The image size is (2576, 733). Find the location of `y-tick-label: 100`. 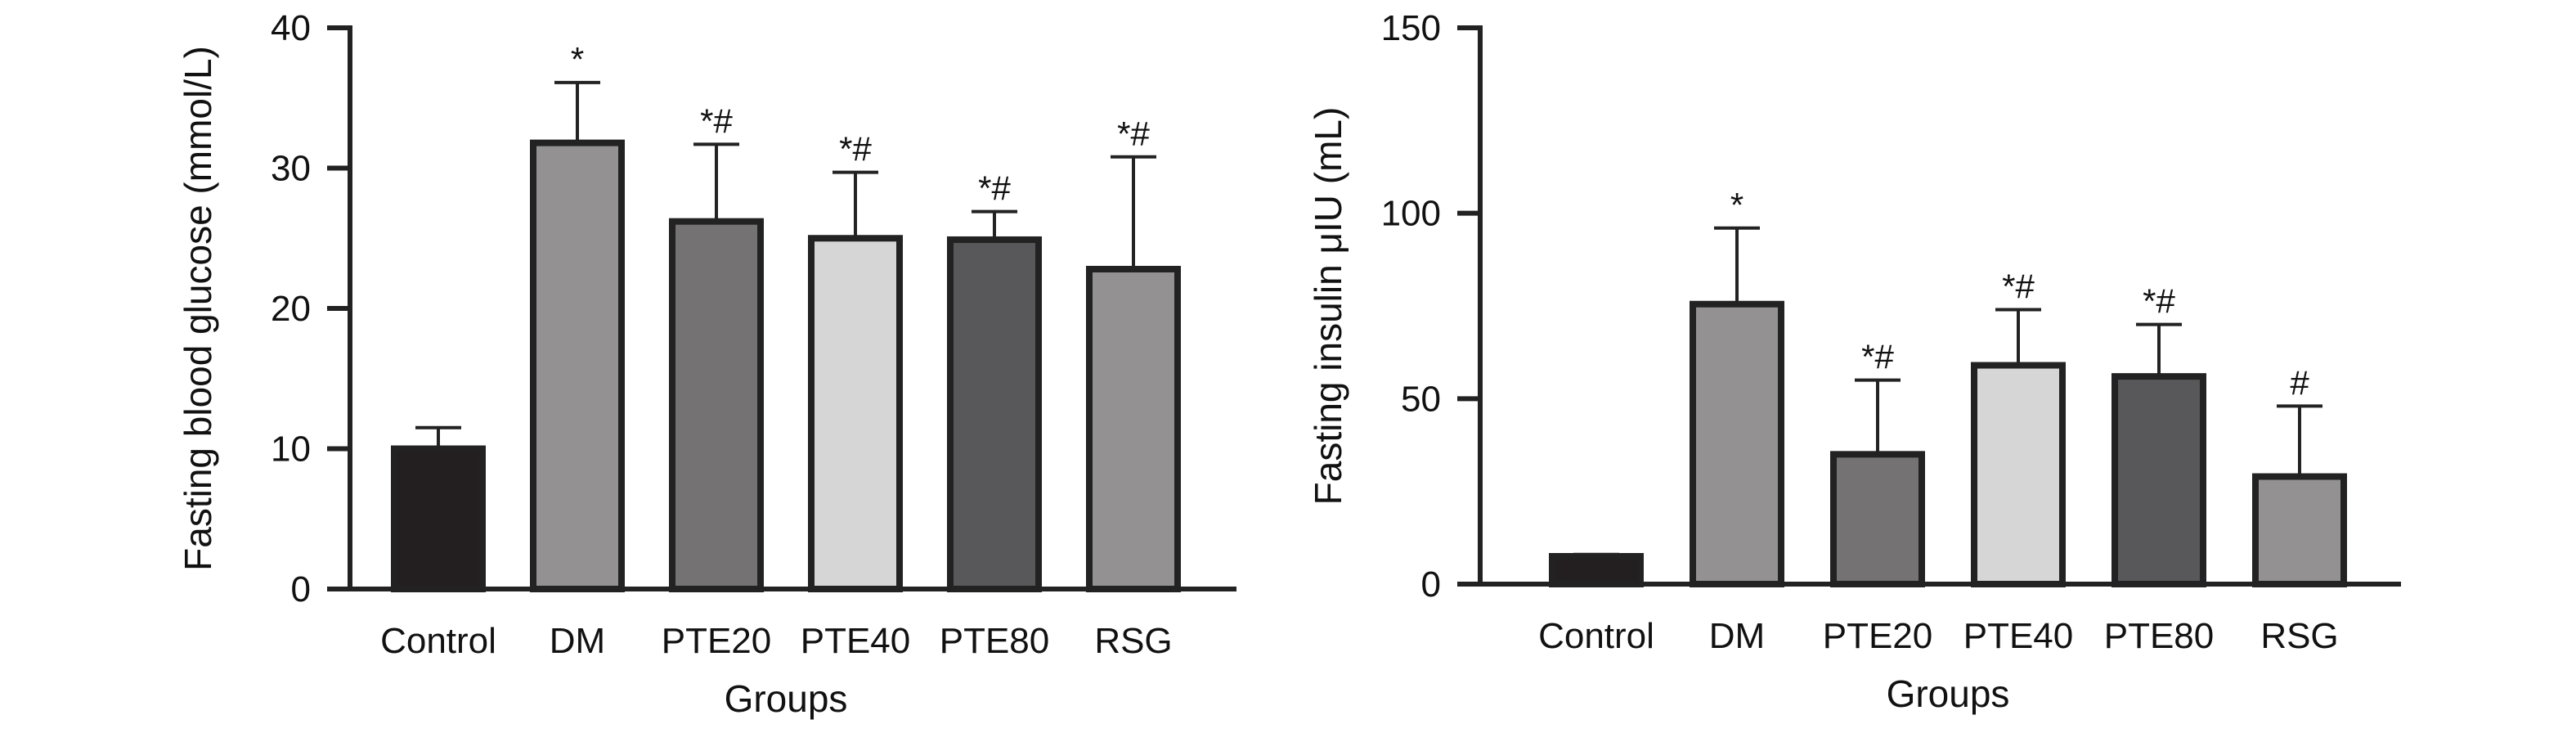

y-tick-label: 100 is located at coordinates (1411, 214).